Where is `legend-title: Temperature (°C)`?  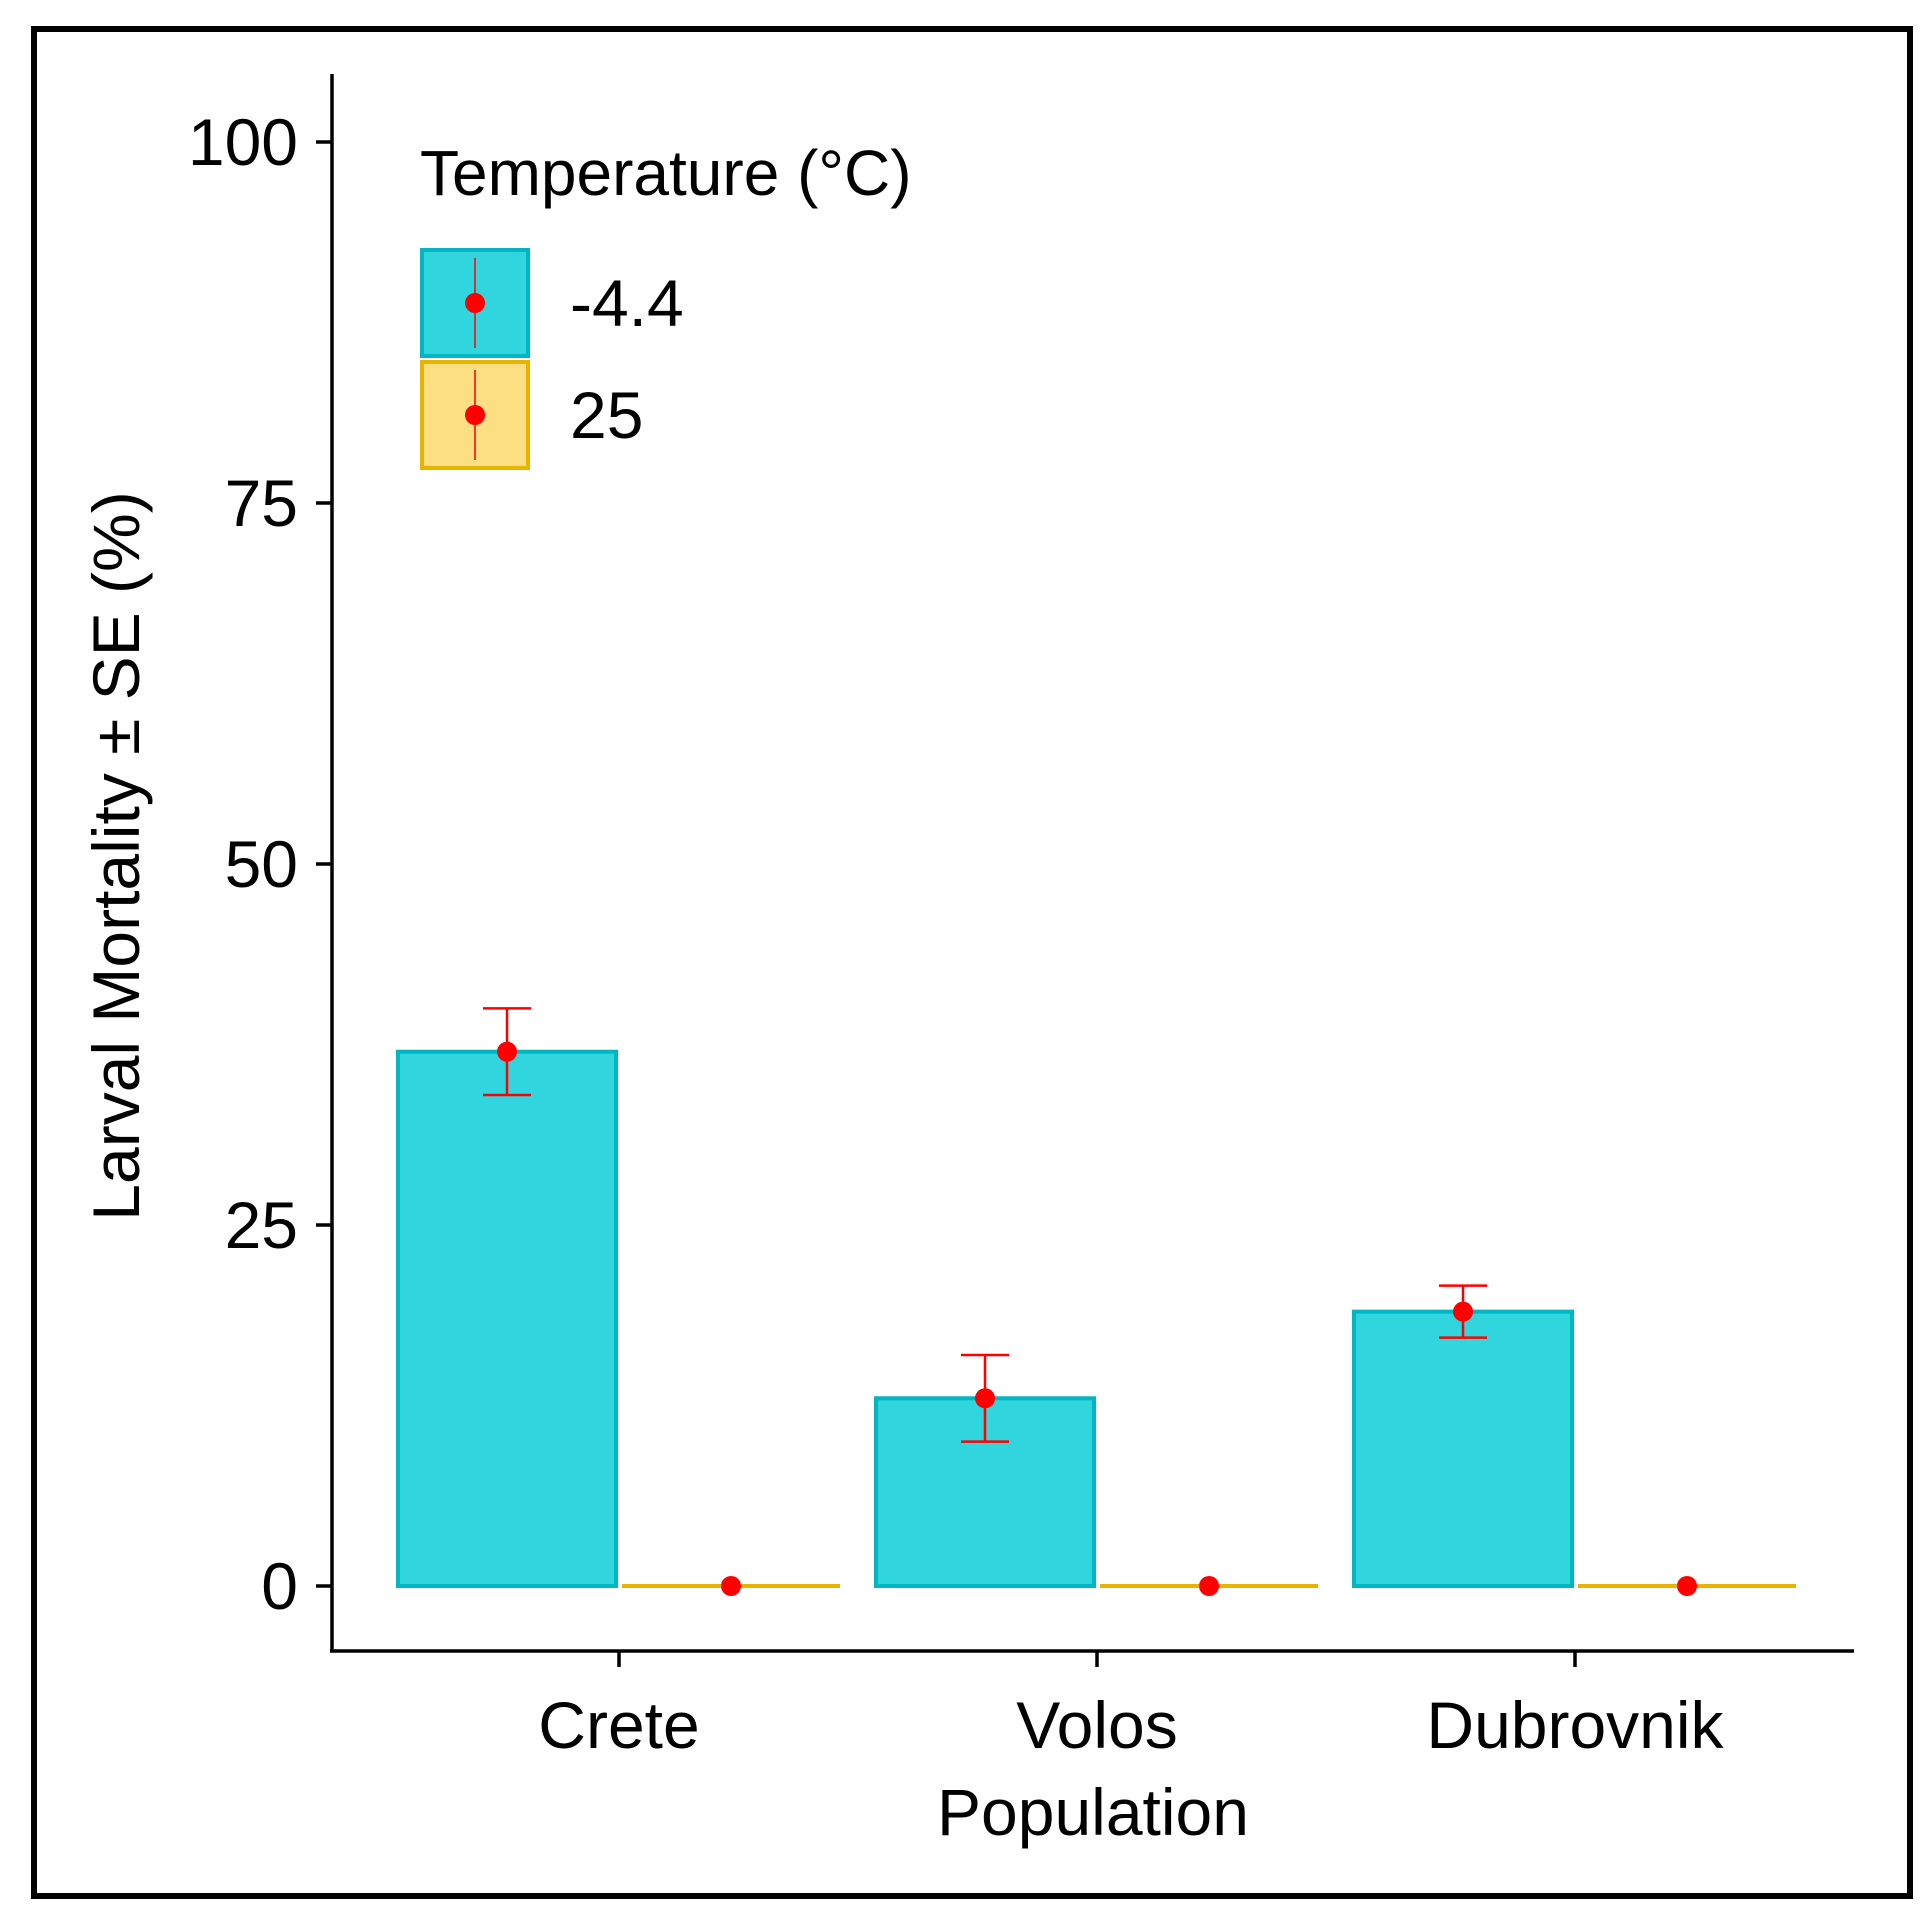
legend-title: Temperature (°C) is located at coordinates (666, 173).